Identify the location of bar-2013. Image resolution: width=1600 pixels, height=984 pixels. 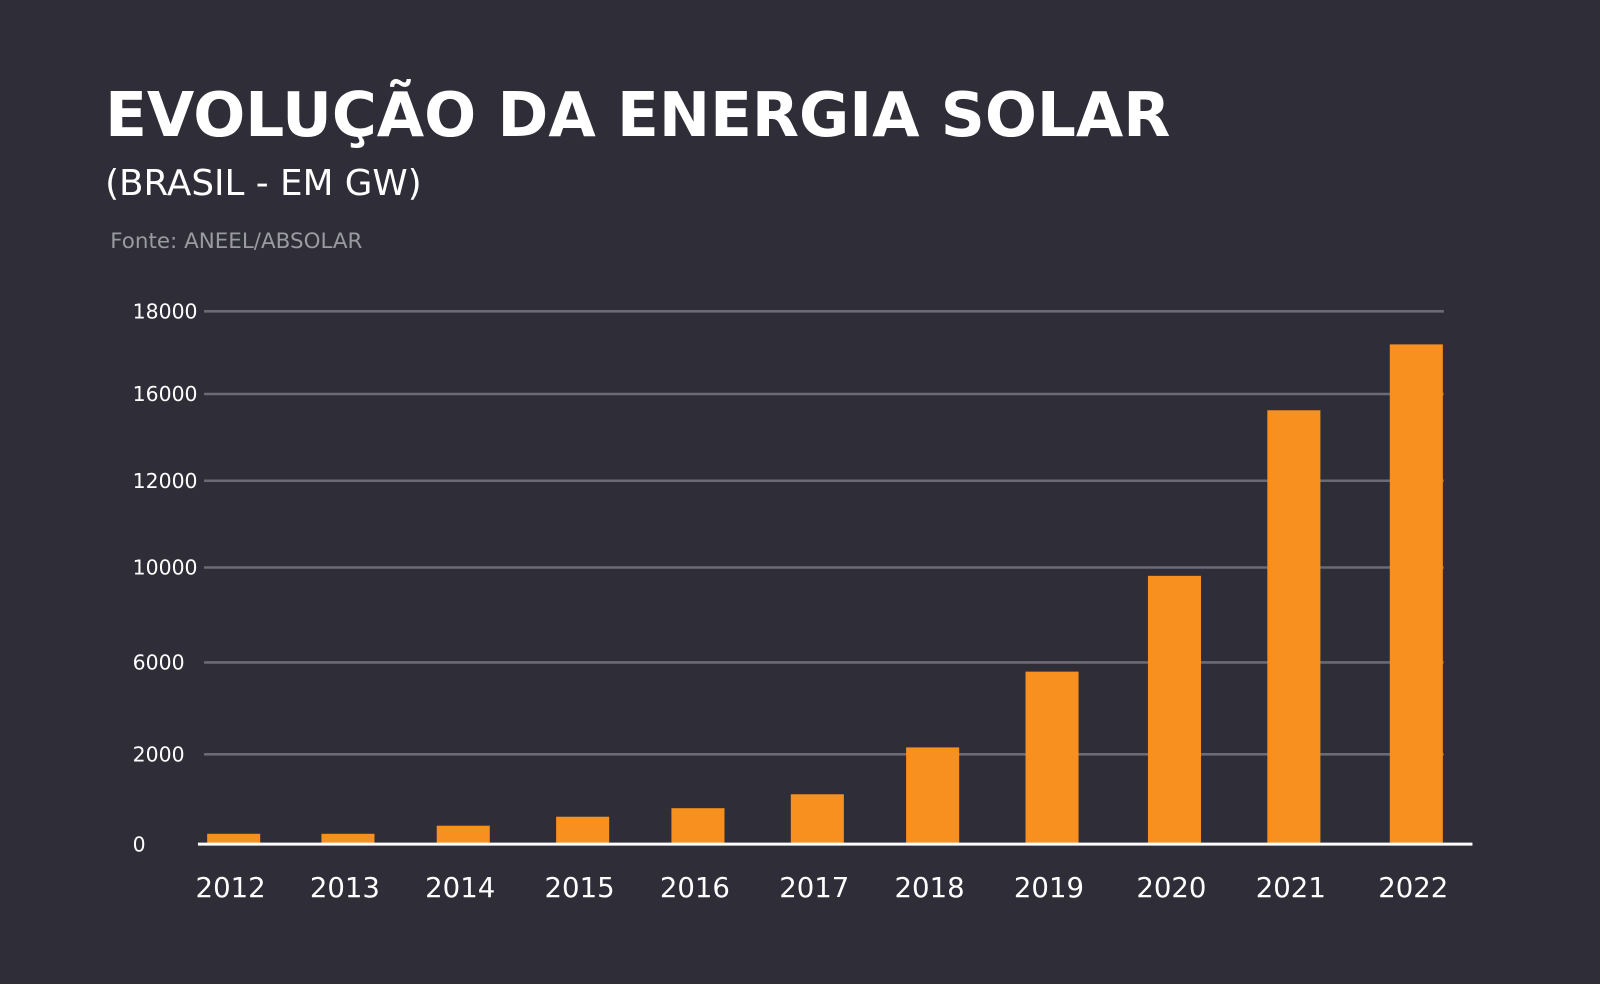
(348, 839).